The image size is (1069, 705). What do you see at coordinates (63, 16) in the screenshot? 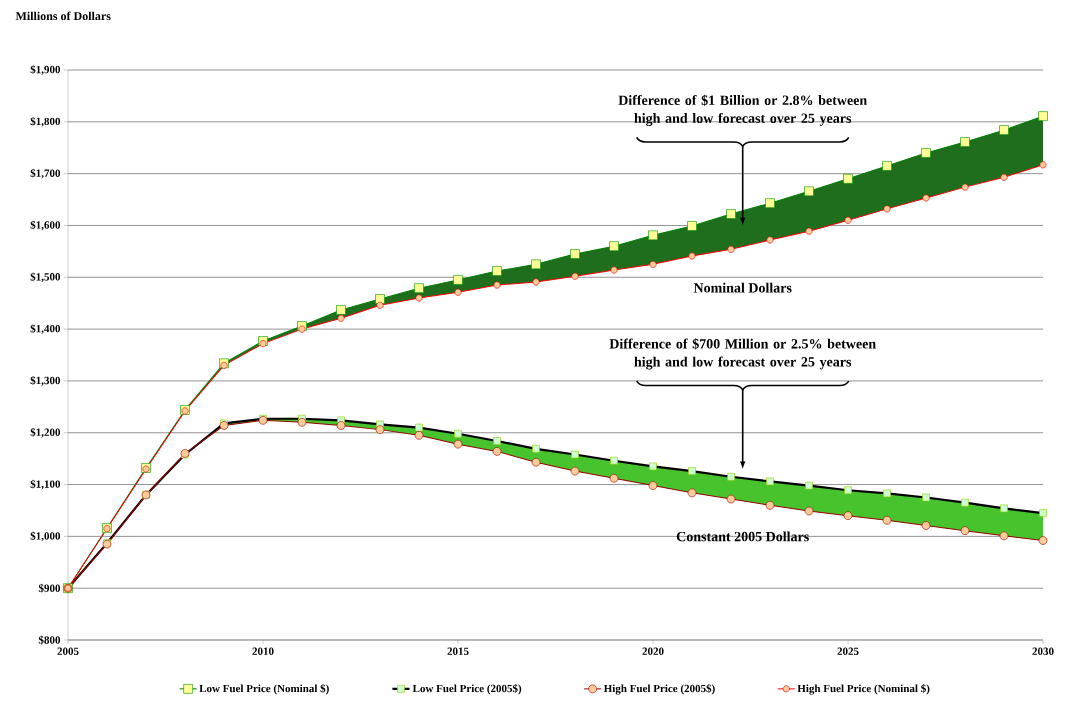
I see `y-axis-title: Millions of Dollars` at bounding box center [63, 16].